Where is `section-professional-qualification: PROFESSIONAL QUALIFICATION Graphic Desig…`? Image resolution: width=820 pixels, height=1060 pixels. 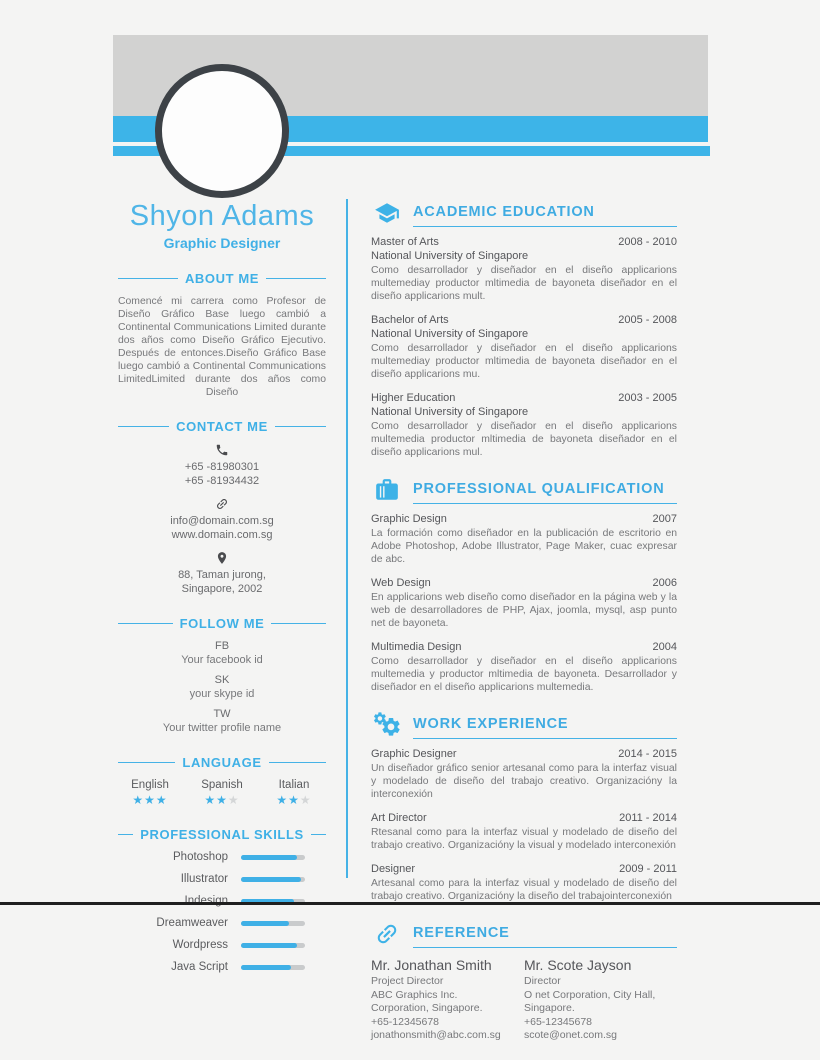 section-professional-qualification: PROFESSIONAL QUALIFICATION Graphic Desig… is located at coordinates (524, 585).